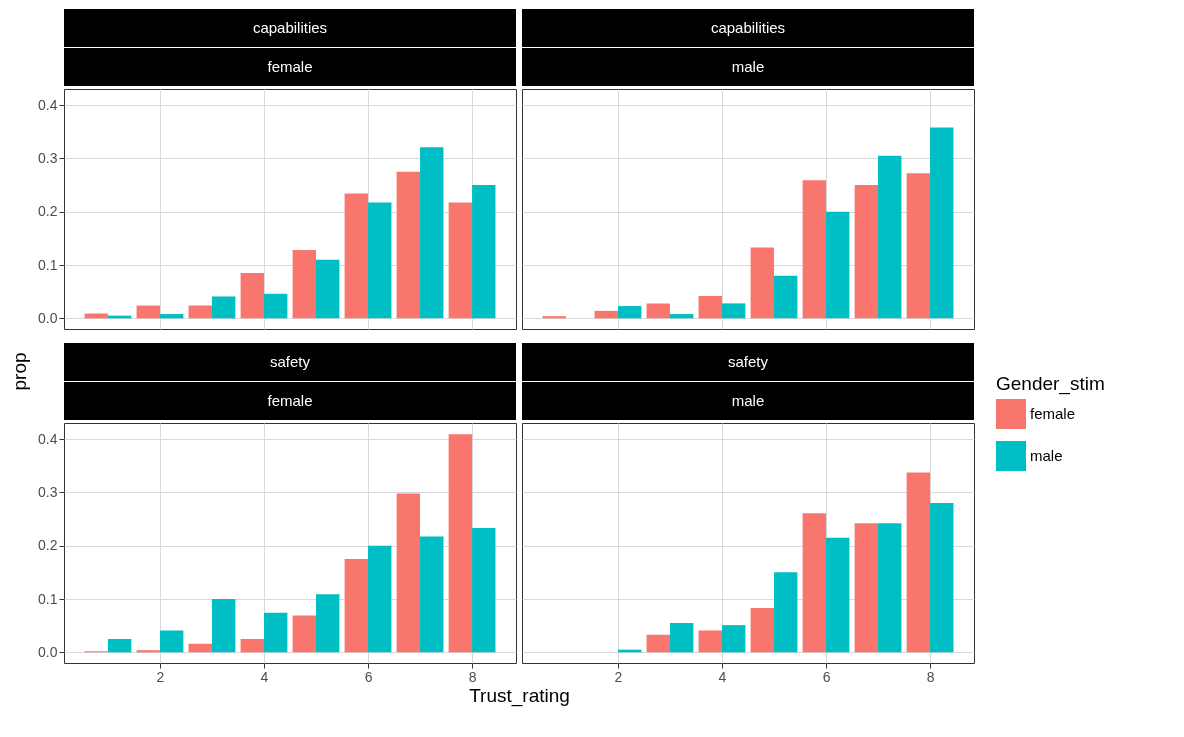 Image resolution: width=1184 pixels, height=737 pixels. Describe the element at coordinates (20, 371) in the screenshot. I see `y-axis-title: prop` at that location.